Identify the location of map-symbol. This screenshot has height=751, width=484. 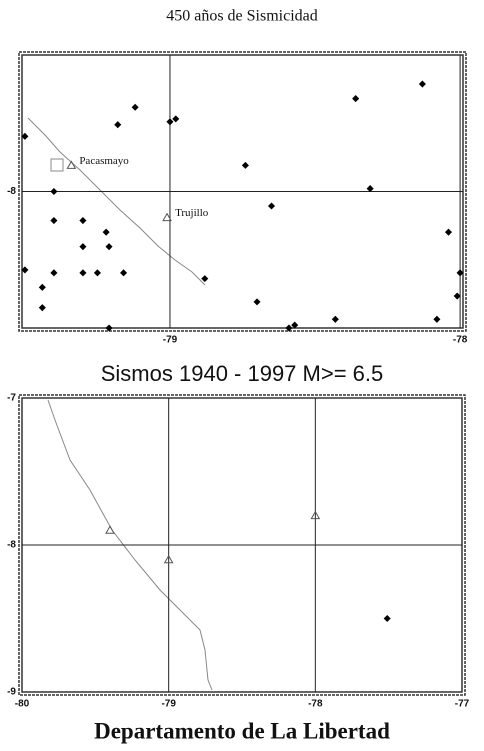
(57, 165).